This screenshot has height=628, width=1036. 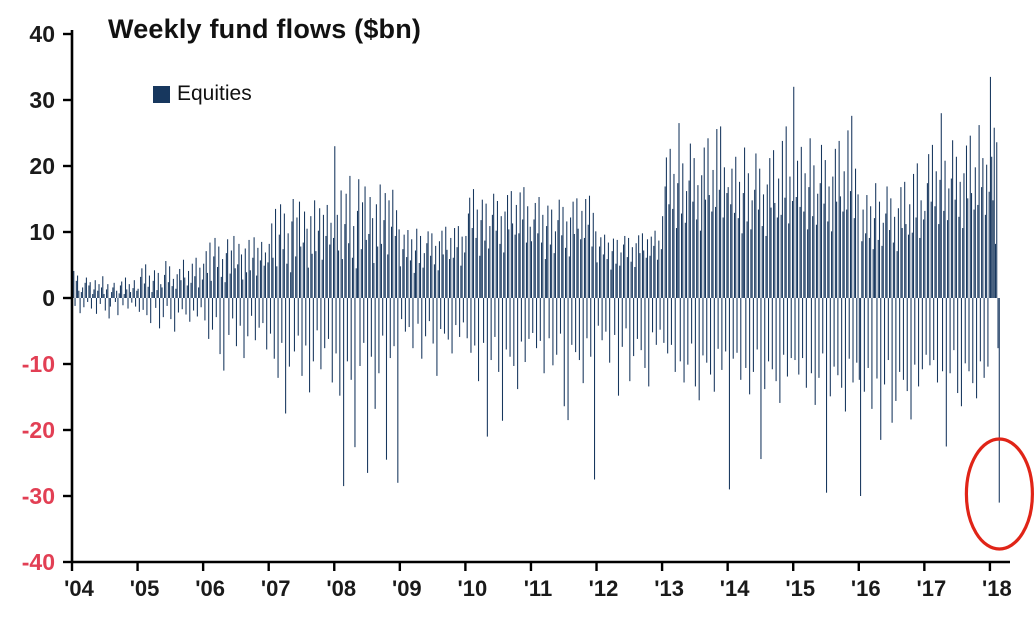 I want to click on y-tick-label: 0, so click(x=48, y=298).